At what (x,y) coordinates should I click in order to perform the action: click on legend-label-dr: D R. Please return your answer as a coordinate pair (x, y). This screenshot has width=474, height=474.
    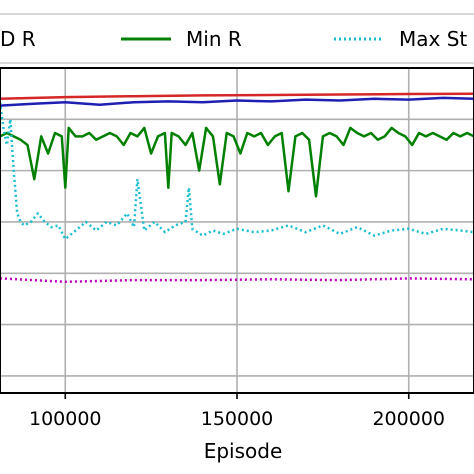
    Looking at the image, I should click on (18, 39).